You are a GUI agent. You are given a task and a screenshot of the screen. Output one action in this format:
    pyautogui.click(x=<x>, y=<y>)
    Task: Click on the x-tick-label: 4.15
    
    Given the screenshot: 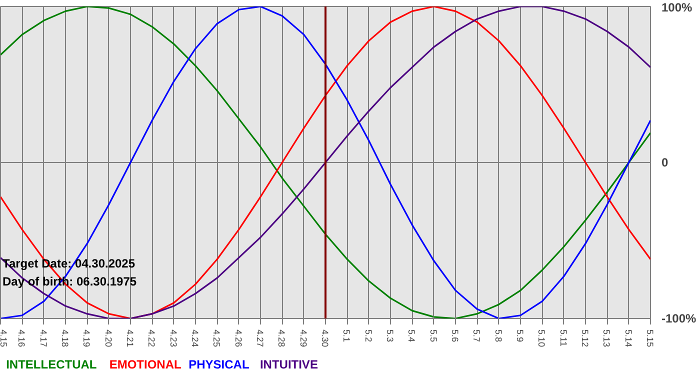 What is the action you would take?
    pyautogui.click(x=4, y=339)
    